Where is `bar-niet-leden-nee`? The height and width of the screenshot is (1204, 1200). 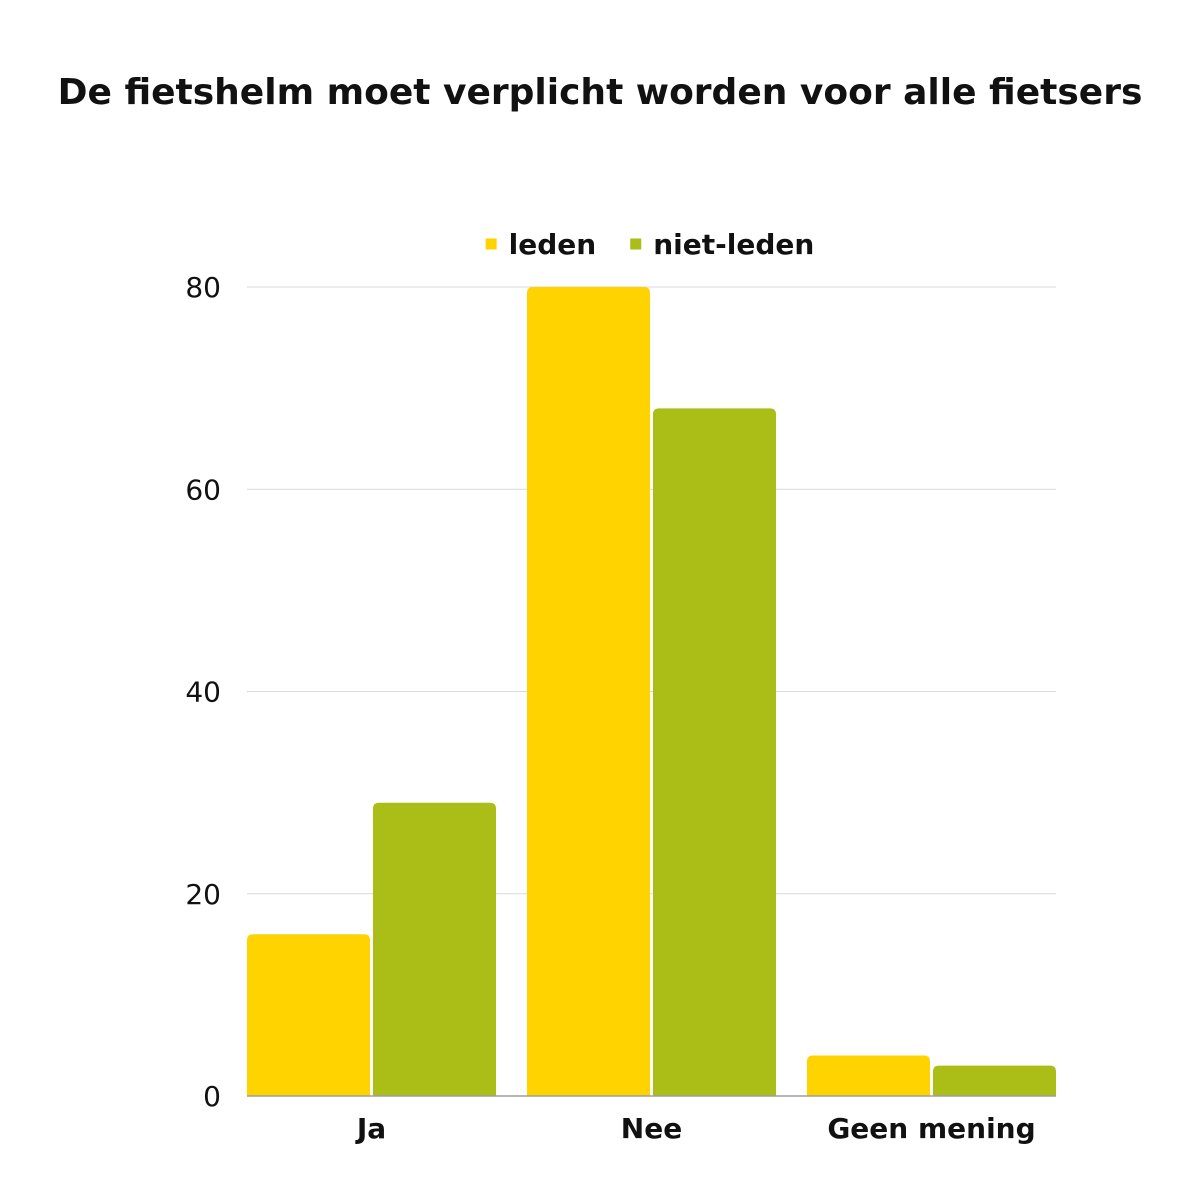
bar-niet-leden-nee is located at coordinates (714, 752).